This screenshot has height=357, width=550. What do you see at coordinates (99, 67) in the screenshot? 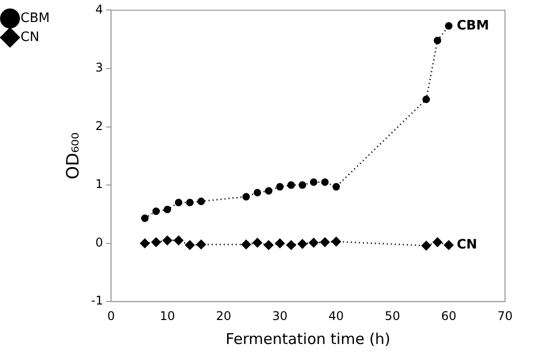
I see `y-tick-label: 3` at bounding box center [99, 67].